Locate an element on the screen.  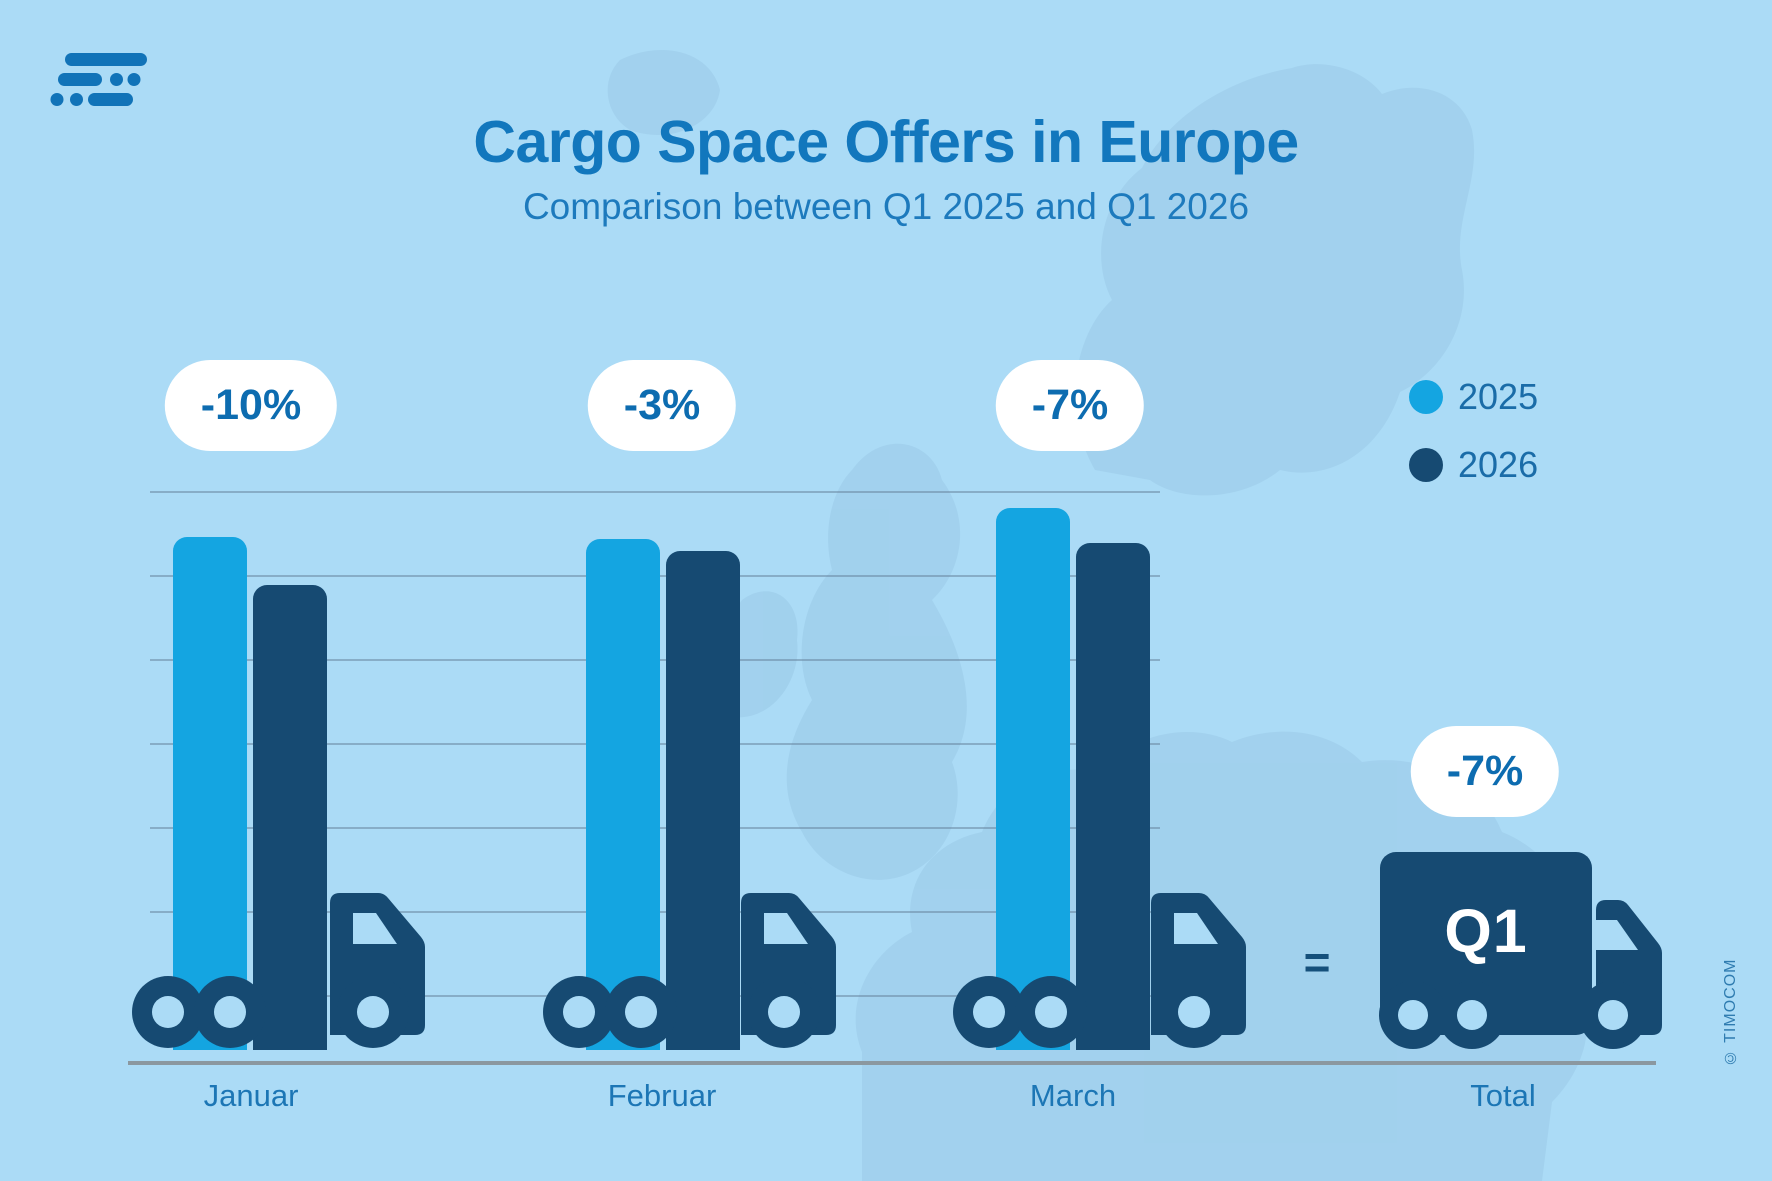
axis-label-total: Total is located at coordinates (1503, 1095).